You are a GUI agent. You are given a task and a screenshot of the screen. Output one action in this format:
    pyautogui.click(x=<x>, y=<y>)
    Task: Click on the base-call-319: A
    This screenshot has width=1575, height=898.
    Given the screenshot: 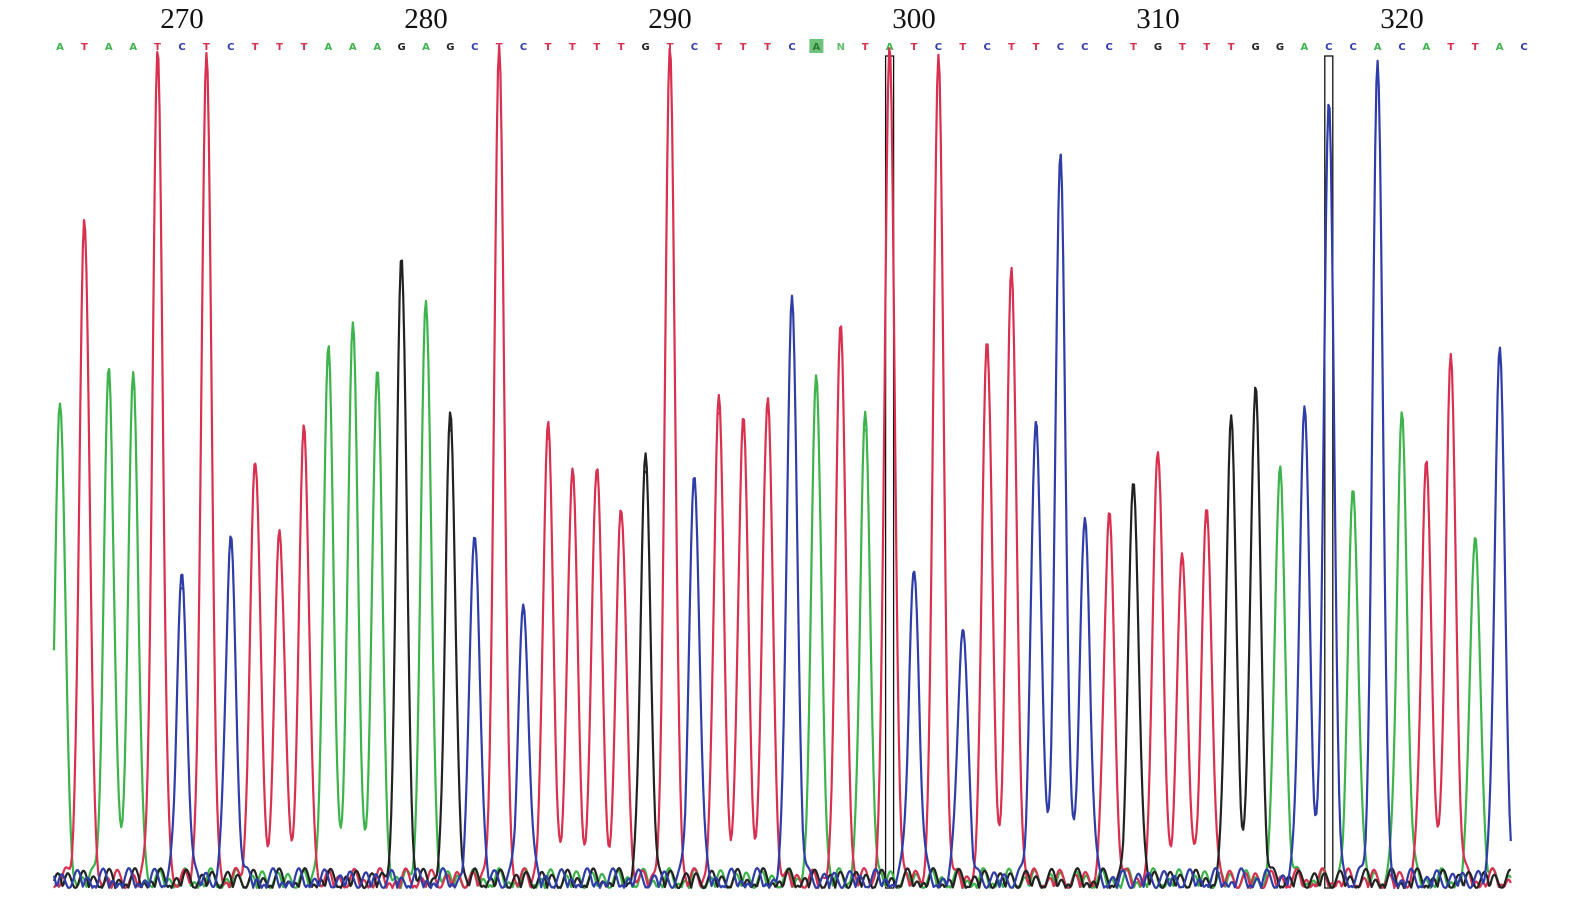 What is the action you would take?
    pyautogui.click(x=1378, y=47)
    